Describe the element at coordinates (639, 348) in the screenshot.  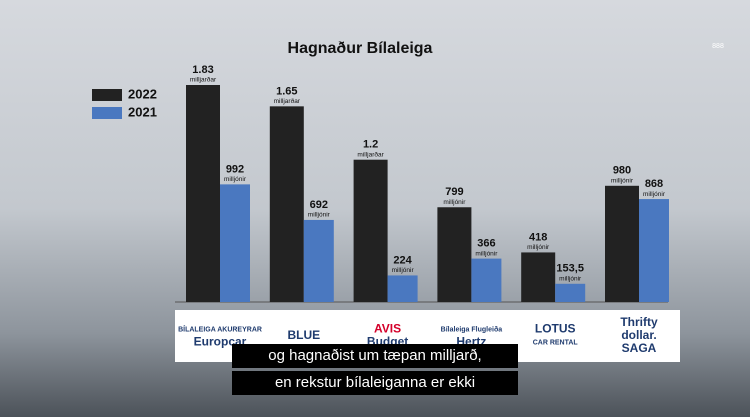
I see `category-logo-text: SAGA` at that location.